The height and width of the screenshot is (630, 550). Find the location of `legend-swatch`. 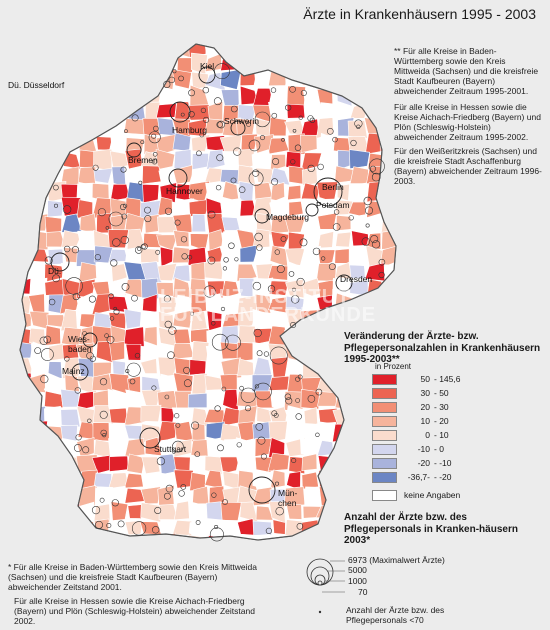

legend-swatch is located at coordinates (384, 463).